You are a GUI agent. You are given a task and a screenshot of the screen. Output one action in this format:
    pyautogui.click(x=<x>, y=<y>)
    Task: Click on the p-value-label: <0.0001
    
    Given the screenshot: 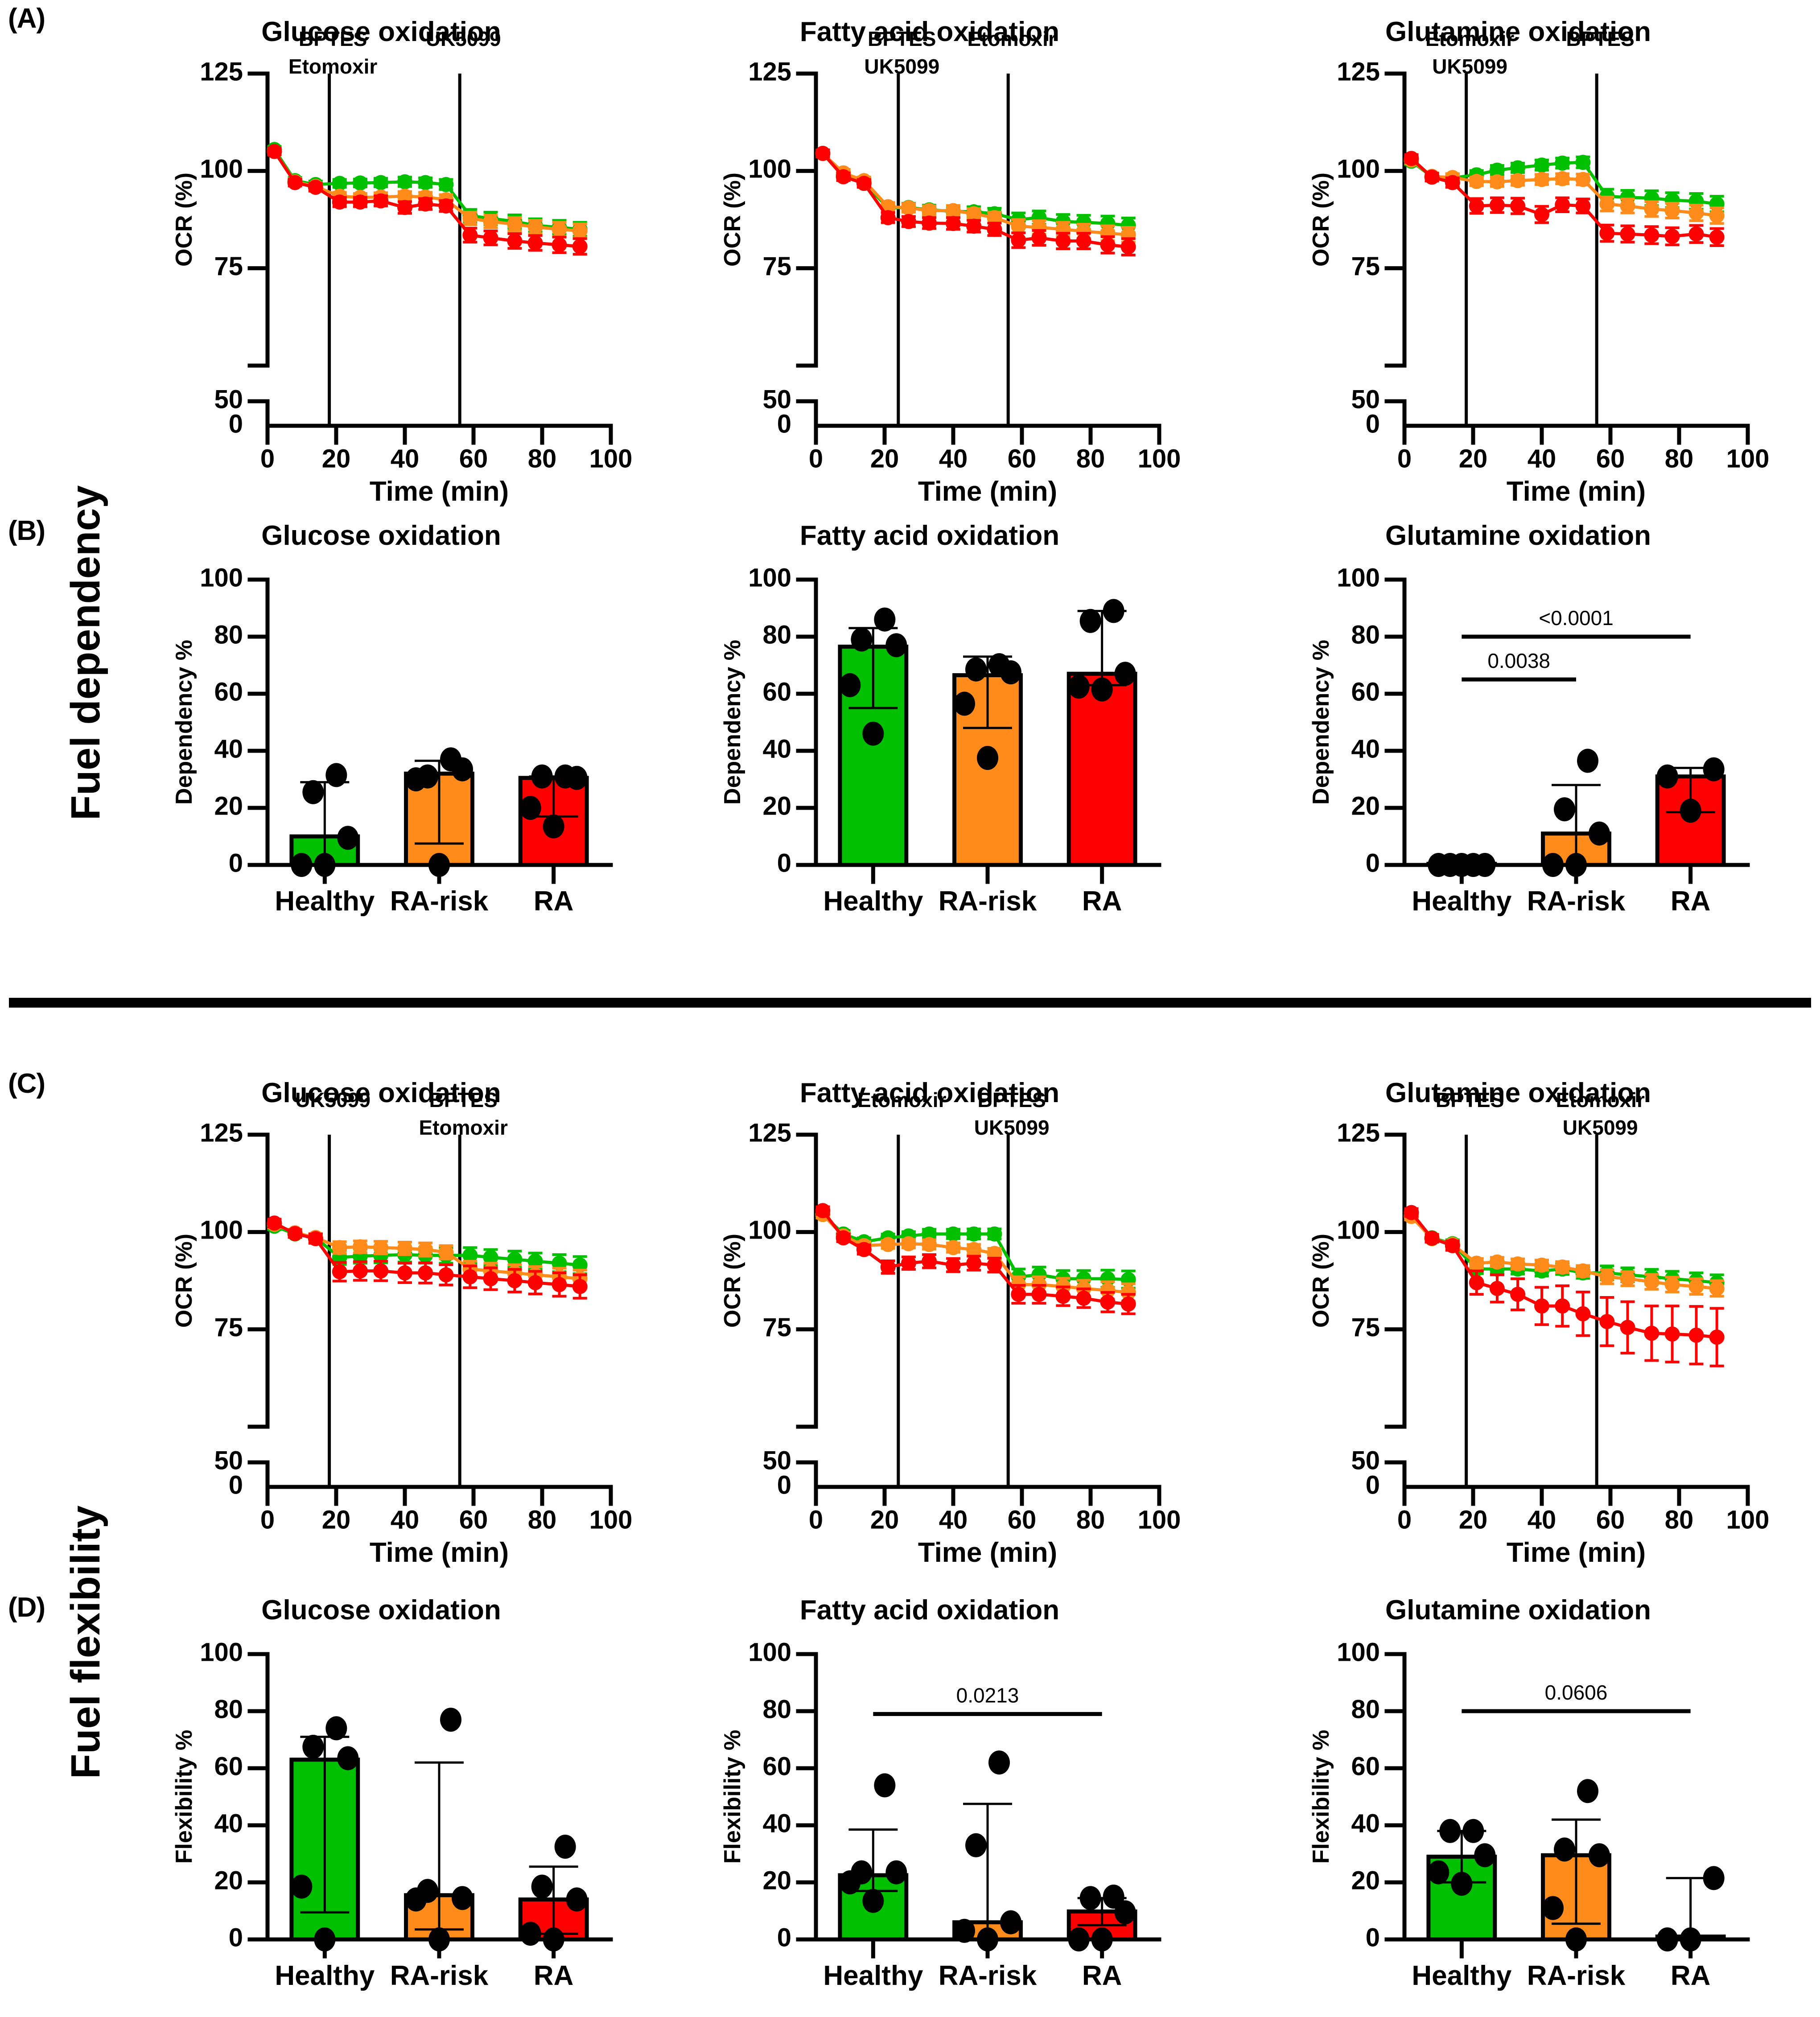 What is the action you would take?
    pyautogui.click(x=1576, y=618)
    